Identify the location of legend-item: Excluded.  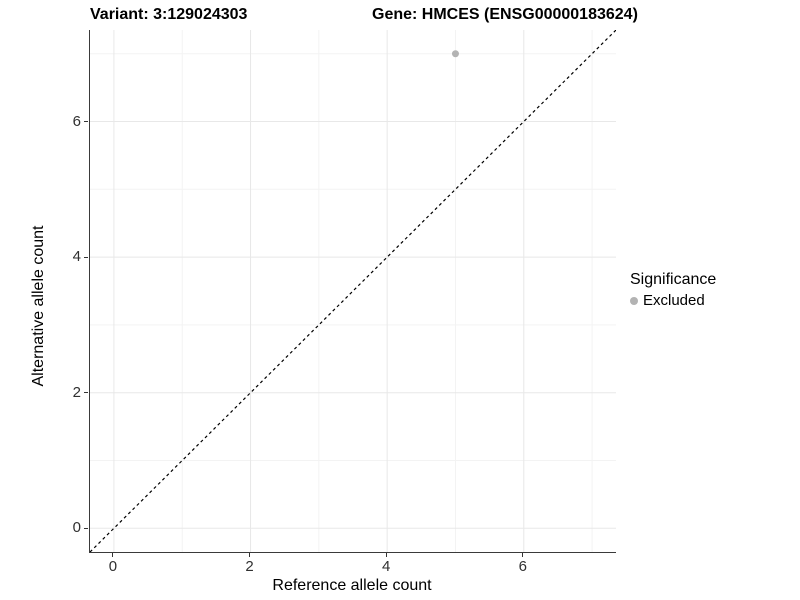
(673, 300).